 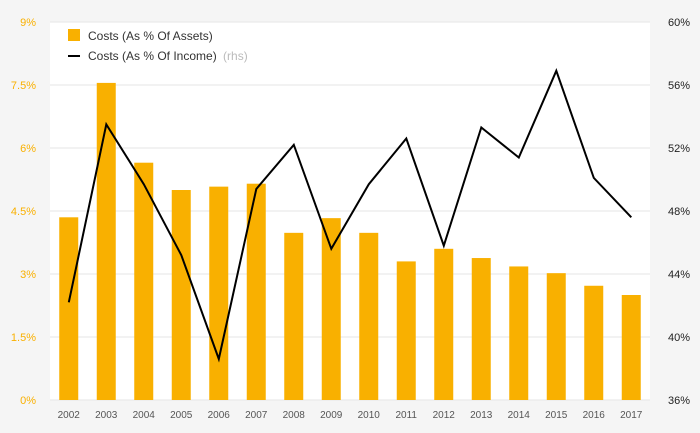 What do you see at coordinates (556, 336) in the screenshot?
I see `bar-2015` at bounding box center [556, 336].